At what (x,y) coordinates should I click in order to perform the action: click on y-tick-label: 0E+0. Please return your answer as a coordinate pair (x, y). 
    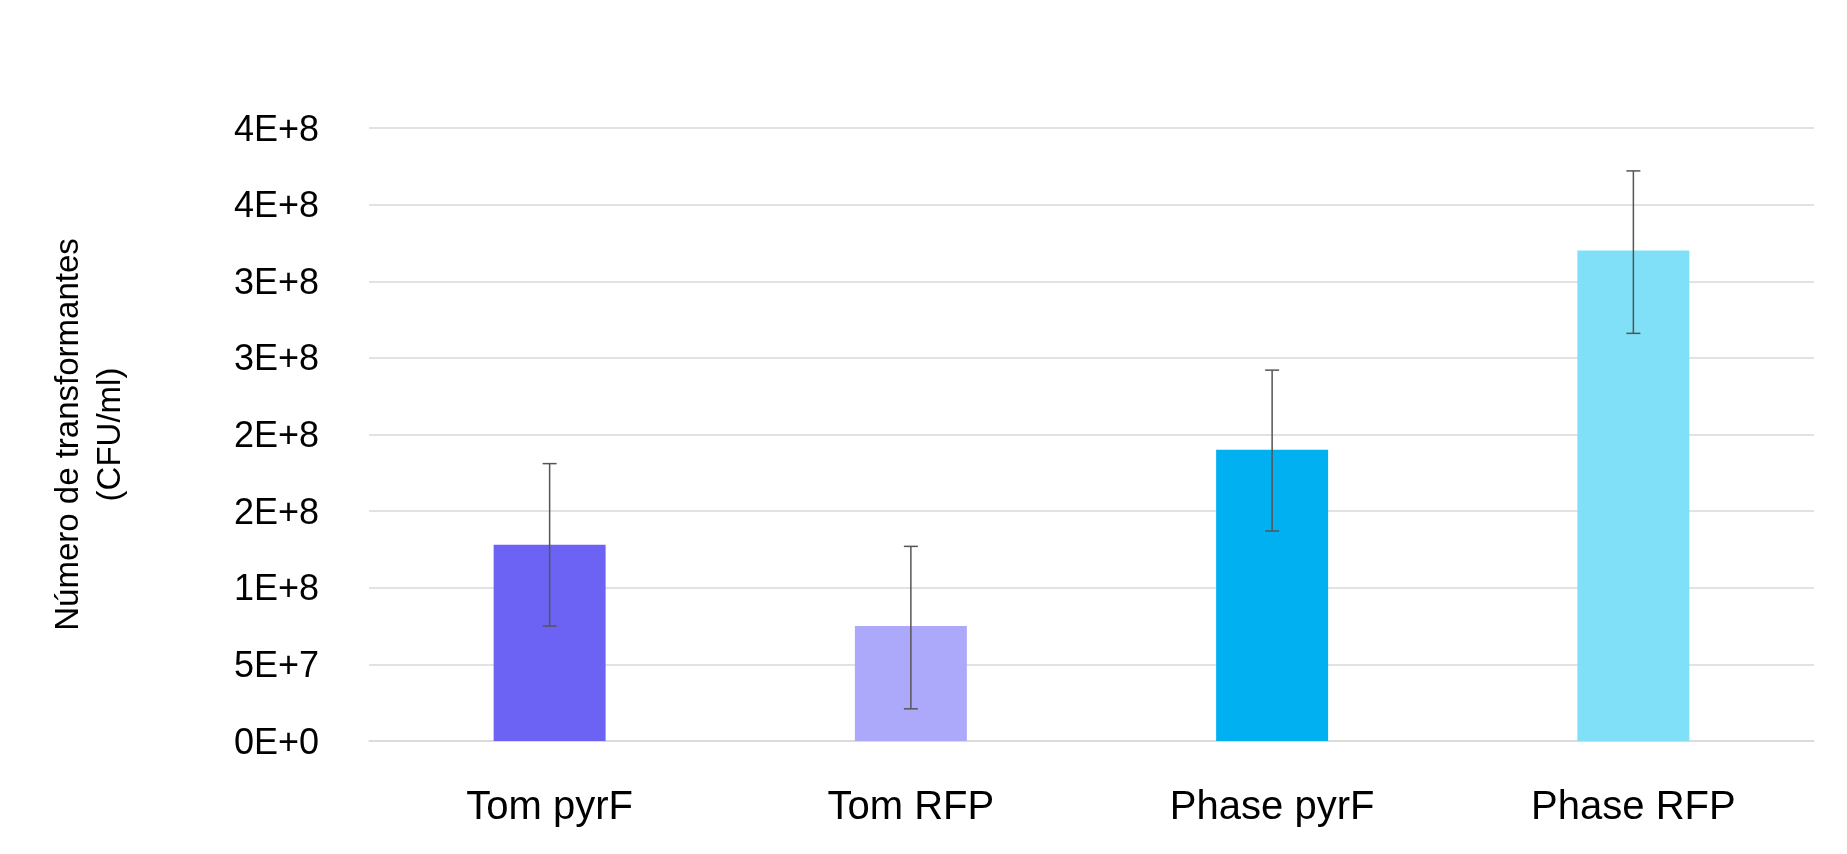
    Looking at the image, I should click on (276, 741).